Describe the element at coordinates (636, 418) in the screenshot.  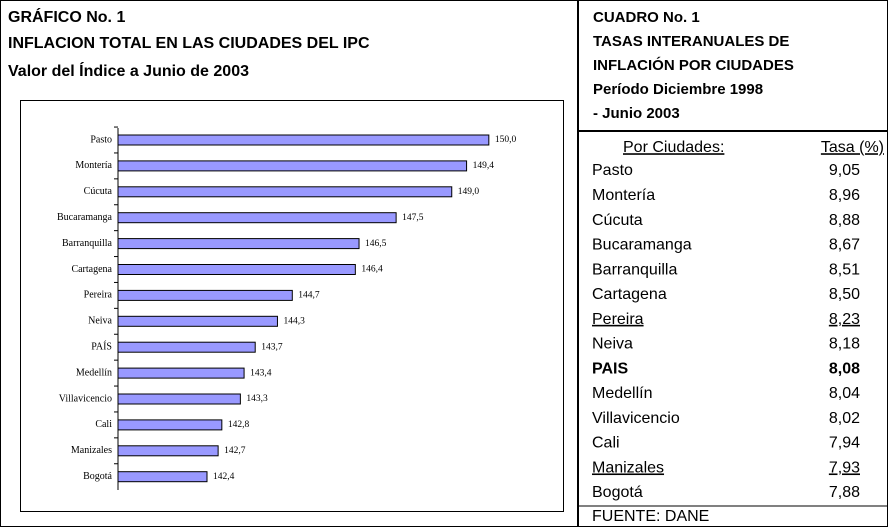
I see `city-name: Villavicencio` at that location.